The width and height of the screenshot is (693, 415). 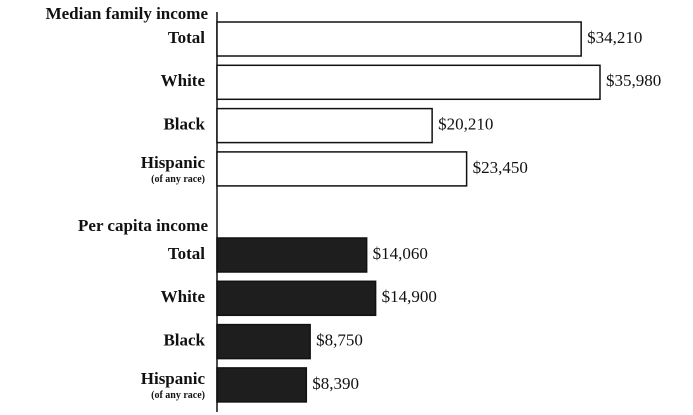 What do you see at coordinates (400, 253) in the screenshot?
I see `value-label: $14,060` at bounding box center [400, 253].